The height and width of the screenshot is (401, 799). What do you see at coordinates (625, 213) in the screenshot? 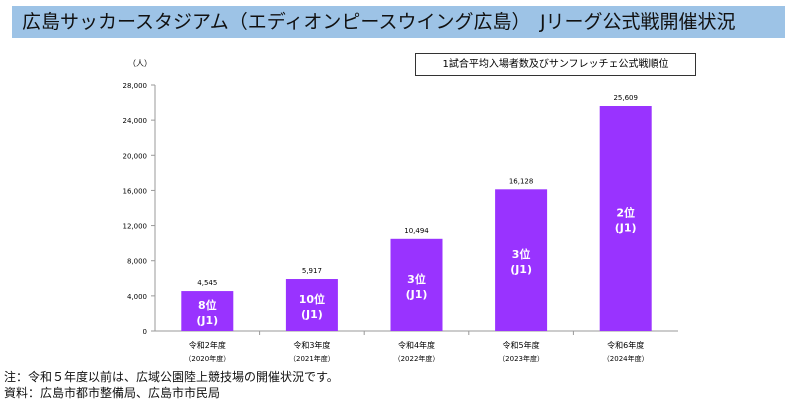
I see `rank-label: 2位` at bounding box center [625, 213].